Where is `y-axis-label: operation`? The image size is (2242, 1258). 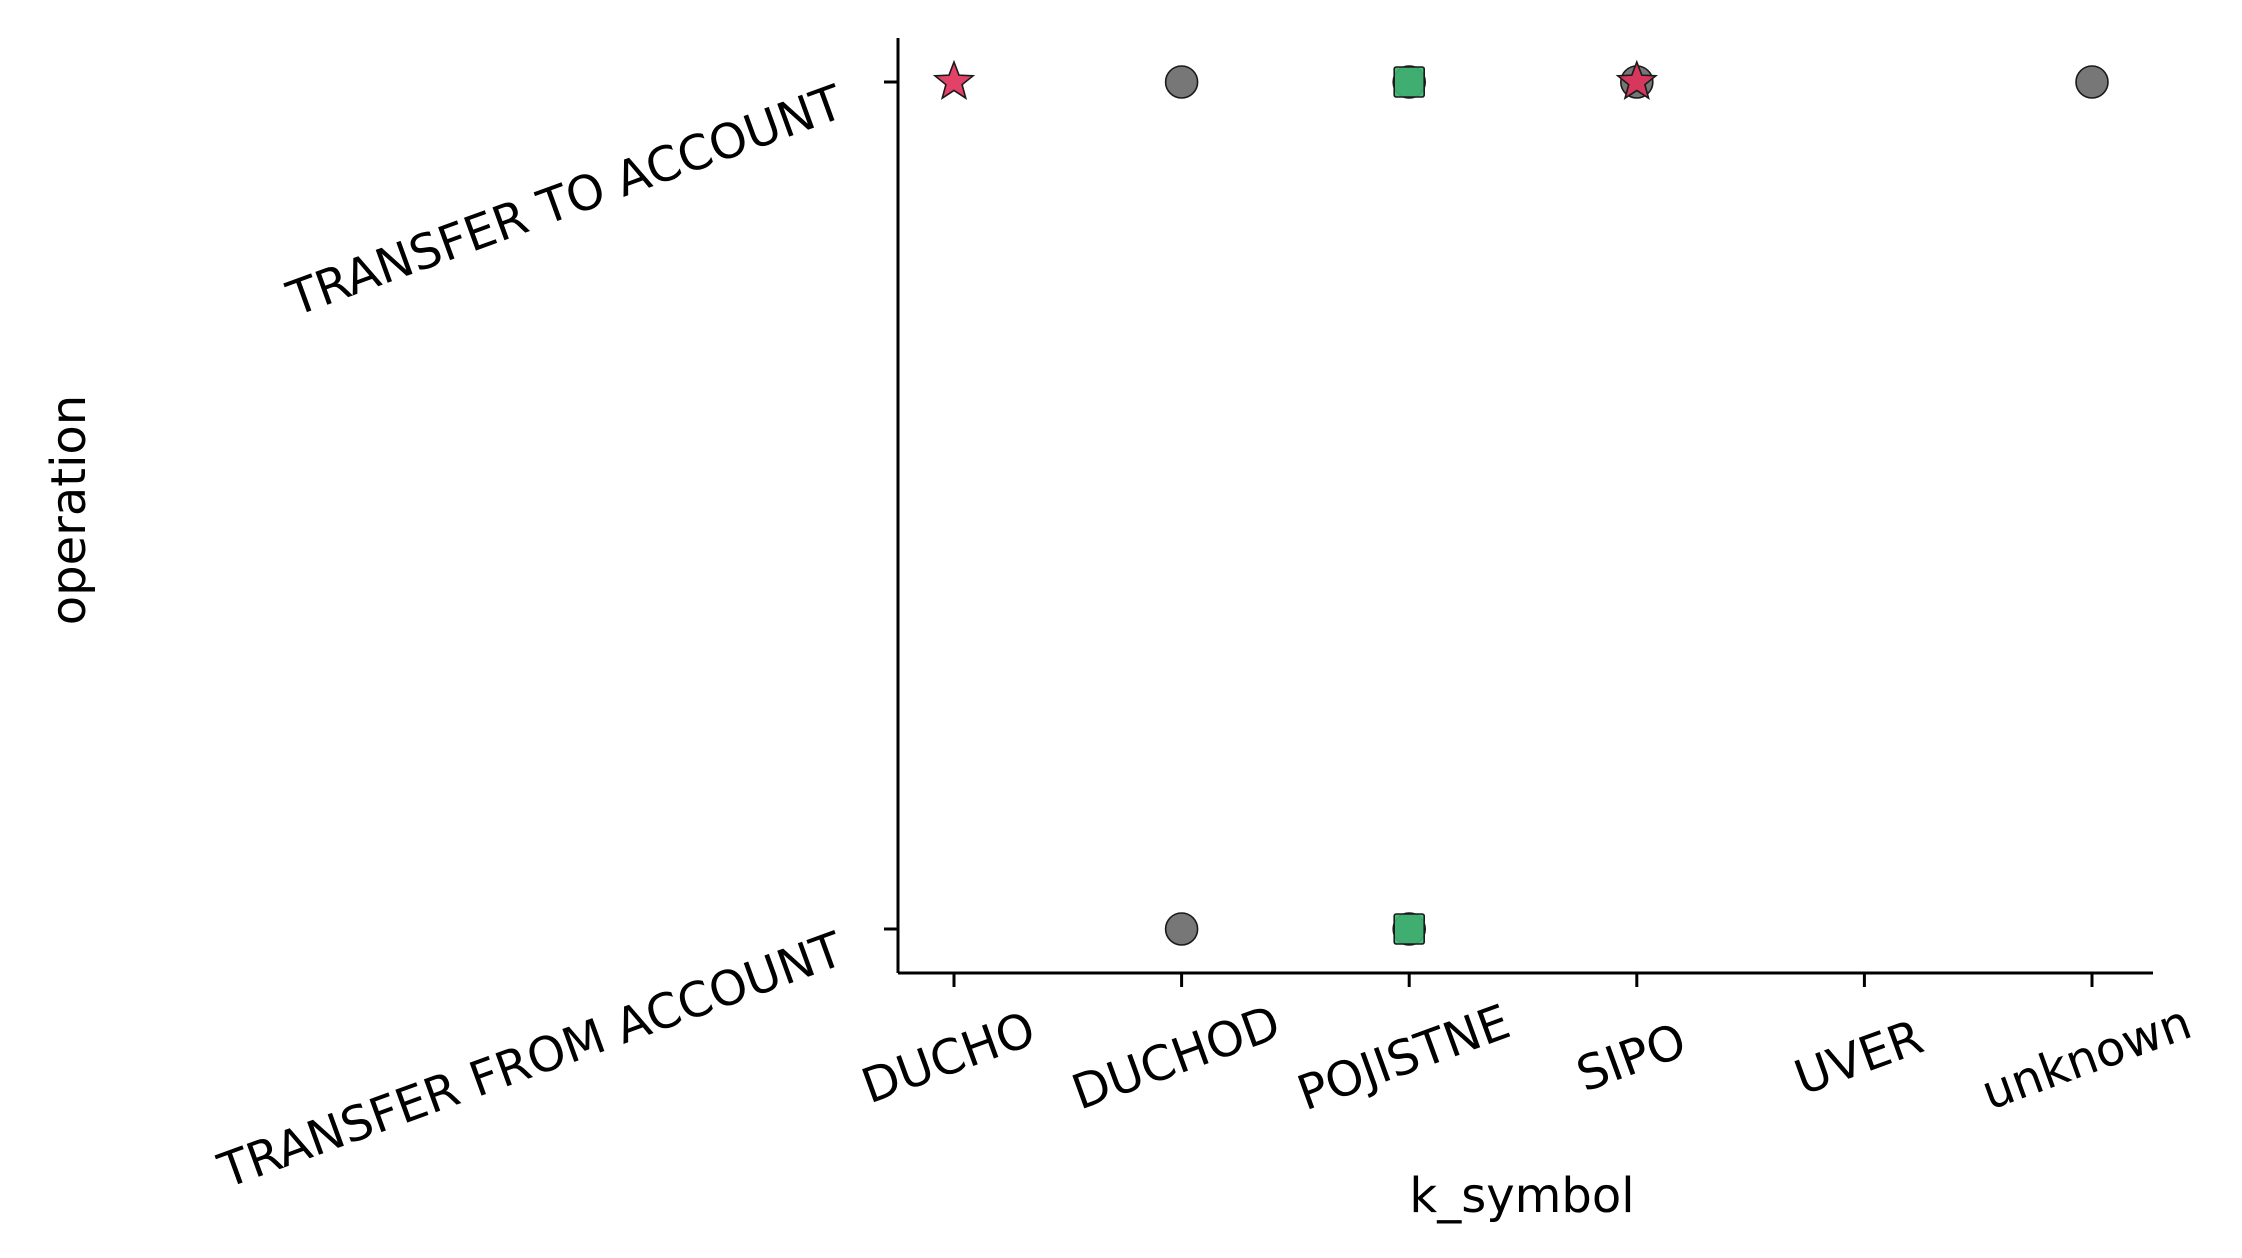 y-axis-label: operation is located at coordinates (69, 510).